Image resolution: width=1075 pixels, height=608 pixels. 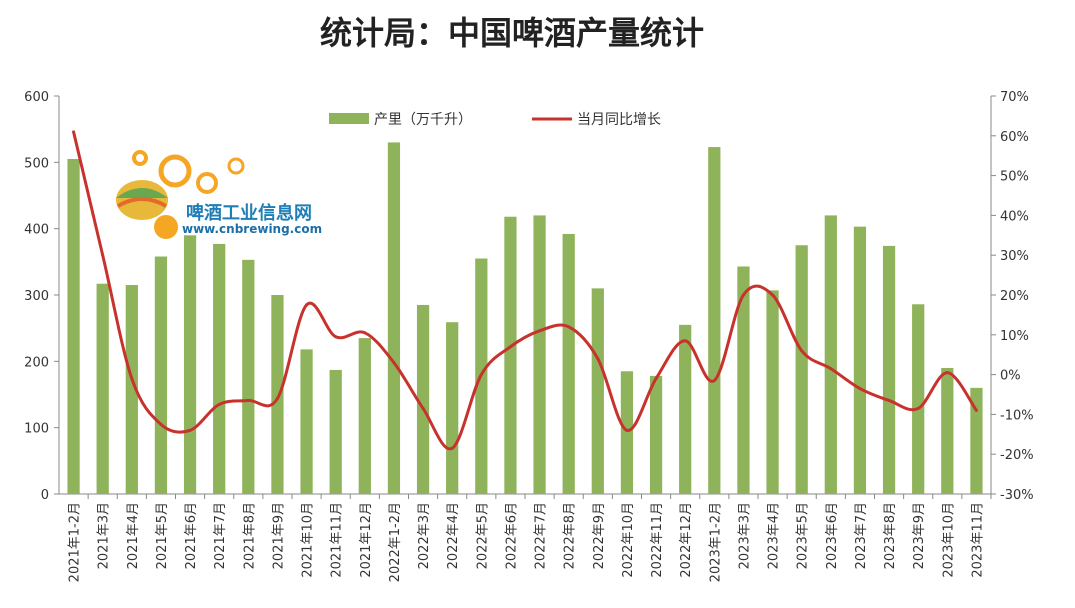 What do you see at coordinates (541, 535) in the screenshot?
I see `x-tick-label: 2022年7月` at bounding box center [541, 535].